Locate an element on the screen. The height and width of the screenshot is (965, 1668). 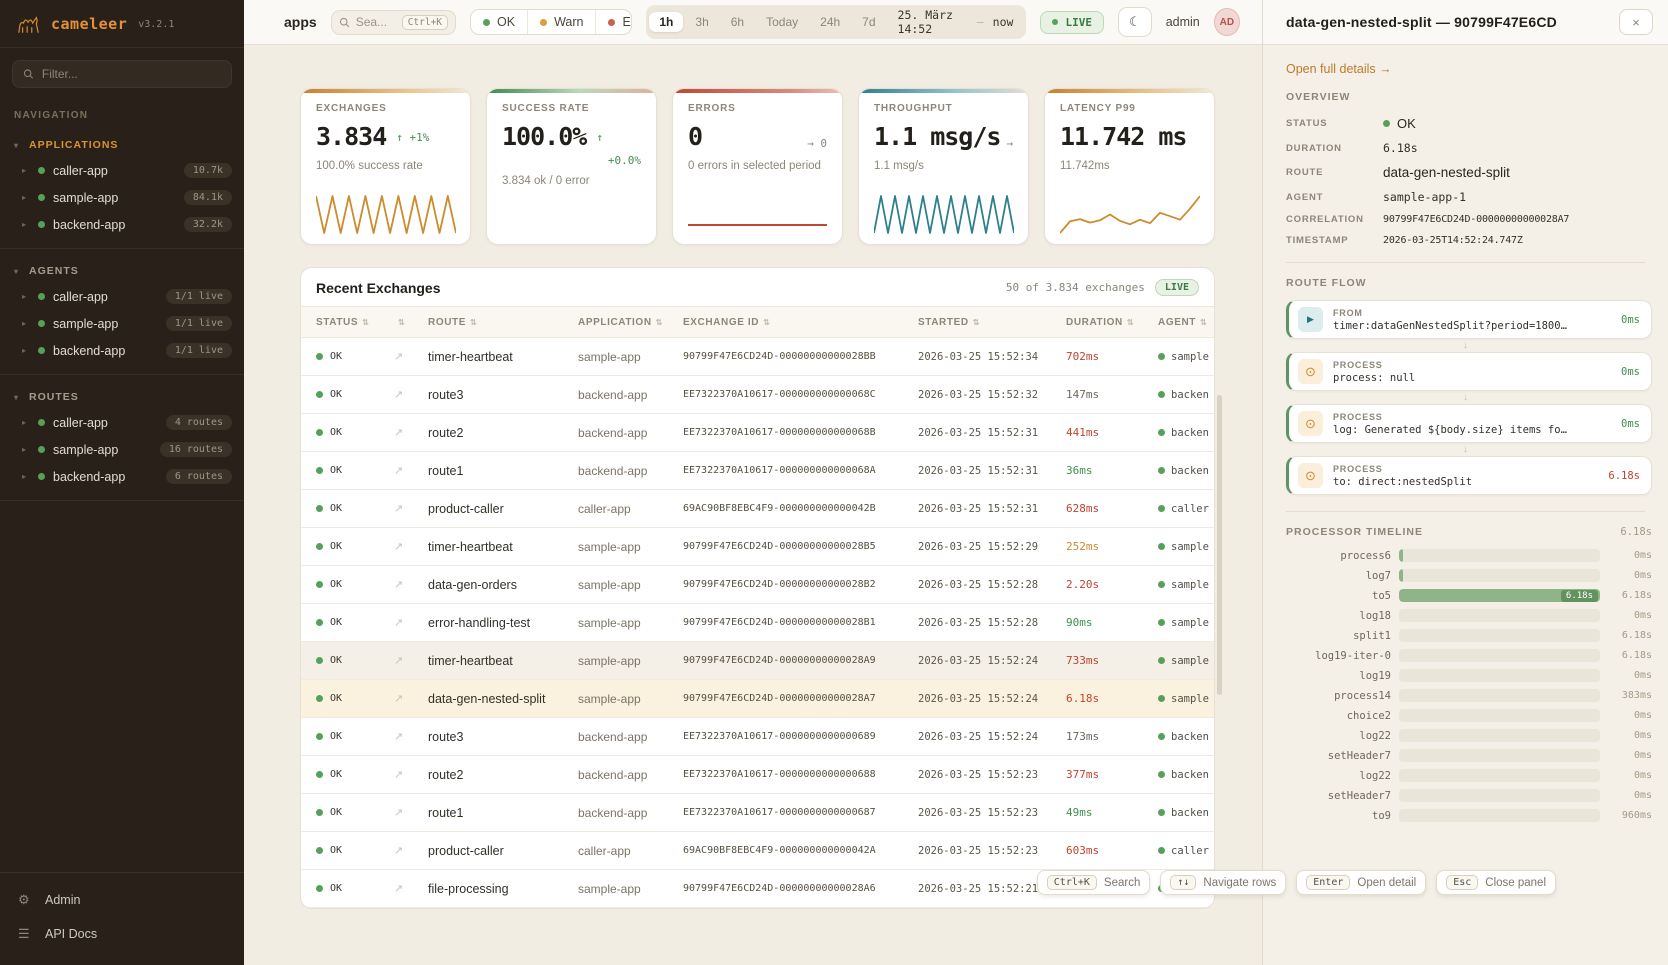
sidebar-item-backend-app: ▸ backend-app 32.2k is located at coordinates (122, 224).